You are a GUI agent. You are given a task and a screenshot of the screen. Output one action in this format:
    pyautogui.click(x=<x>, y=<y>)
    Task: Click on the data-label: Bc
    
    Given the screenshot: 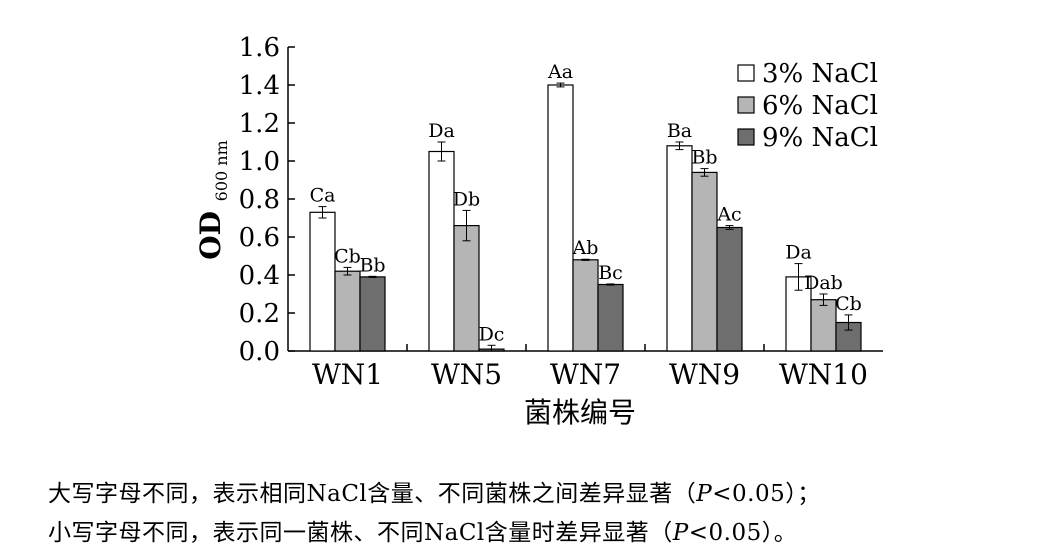 What is the action you would take?
    pyautogui.click(x=610, y=273)
    